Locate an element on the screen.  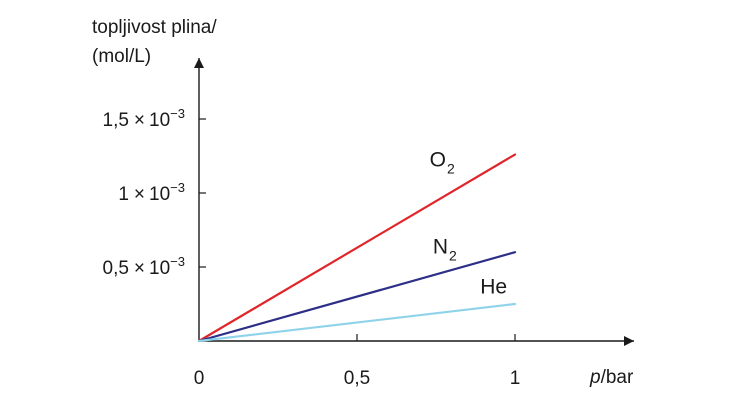
series-name: O is located at coordinates (438, 159).